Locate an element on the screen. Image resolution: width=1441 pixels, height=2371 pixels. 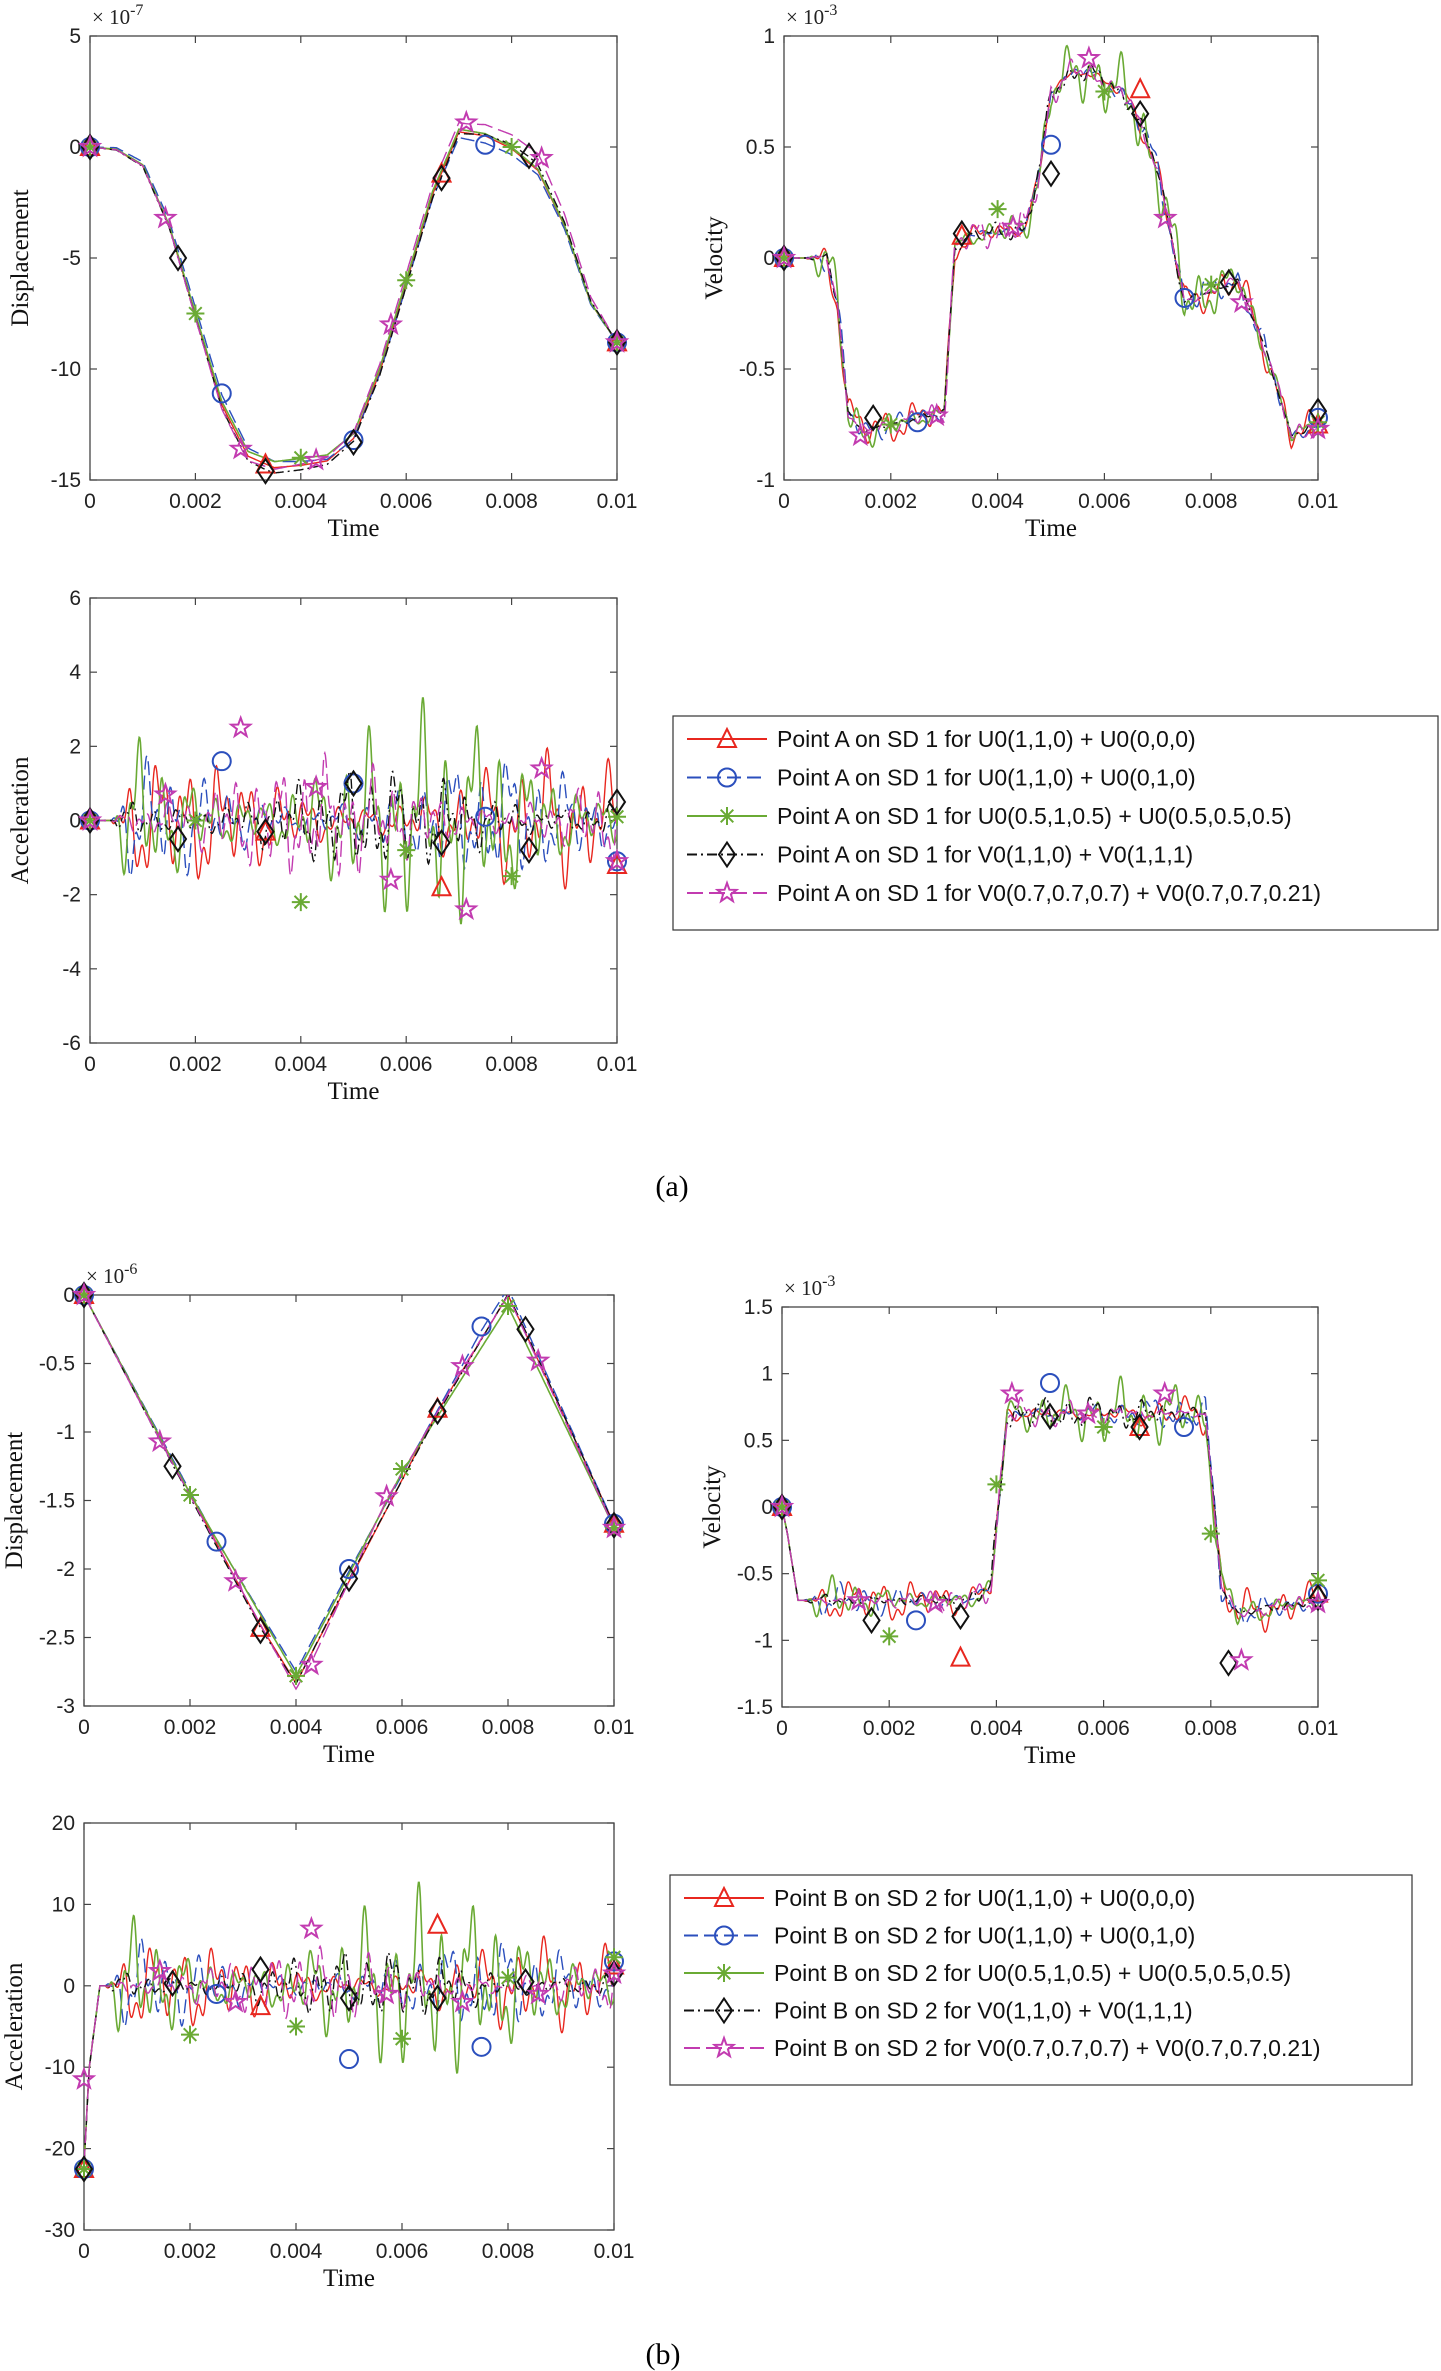
ticks: 0 0.002 0.004 0.006 0.008 0.01 6 4 2 0 -2 -4 -6 is located at coordinates (349, 831).